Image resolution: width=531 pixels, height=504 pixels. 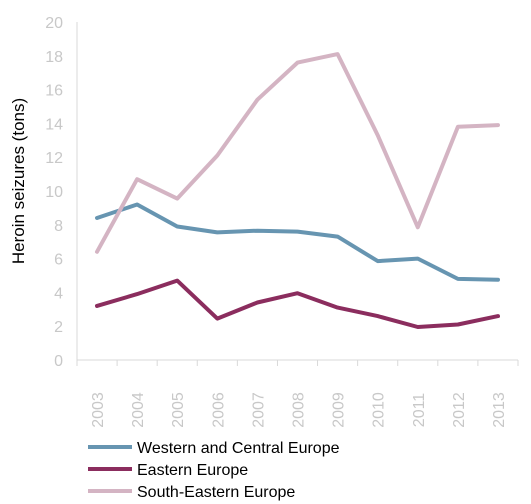 I want to click on x-tick-label: 2009, so click(x=339, y=410).